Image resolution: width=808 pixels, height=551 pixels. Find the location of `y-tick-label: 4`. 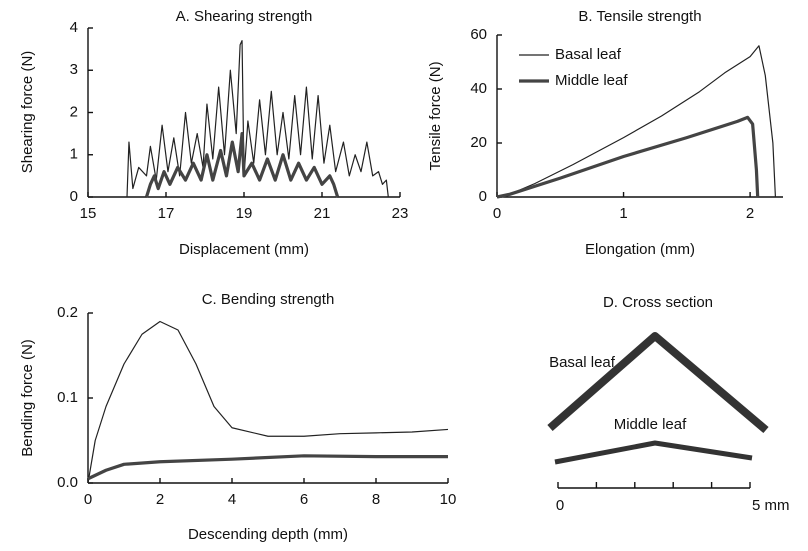

y-tick-label: 4 is located at coordinates (74, 27).